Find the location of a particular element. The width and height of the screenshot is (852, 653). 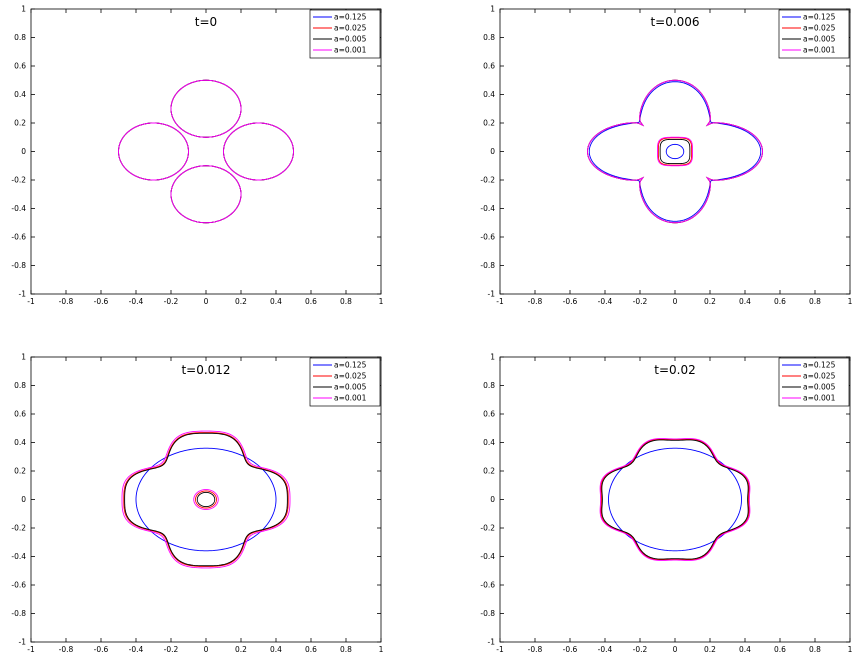

subplot-title: t=0.006 is located at coordinates (674, 22).